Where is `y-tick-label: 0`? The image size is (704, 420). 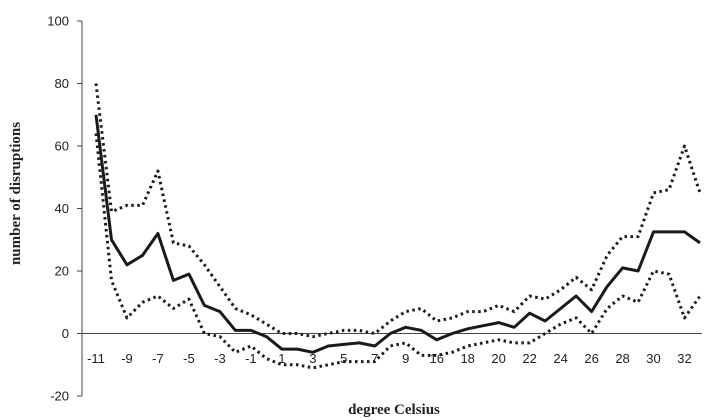
y-tick-label: 0 is located at coordinates (65, 333).